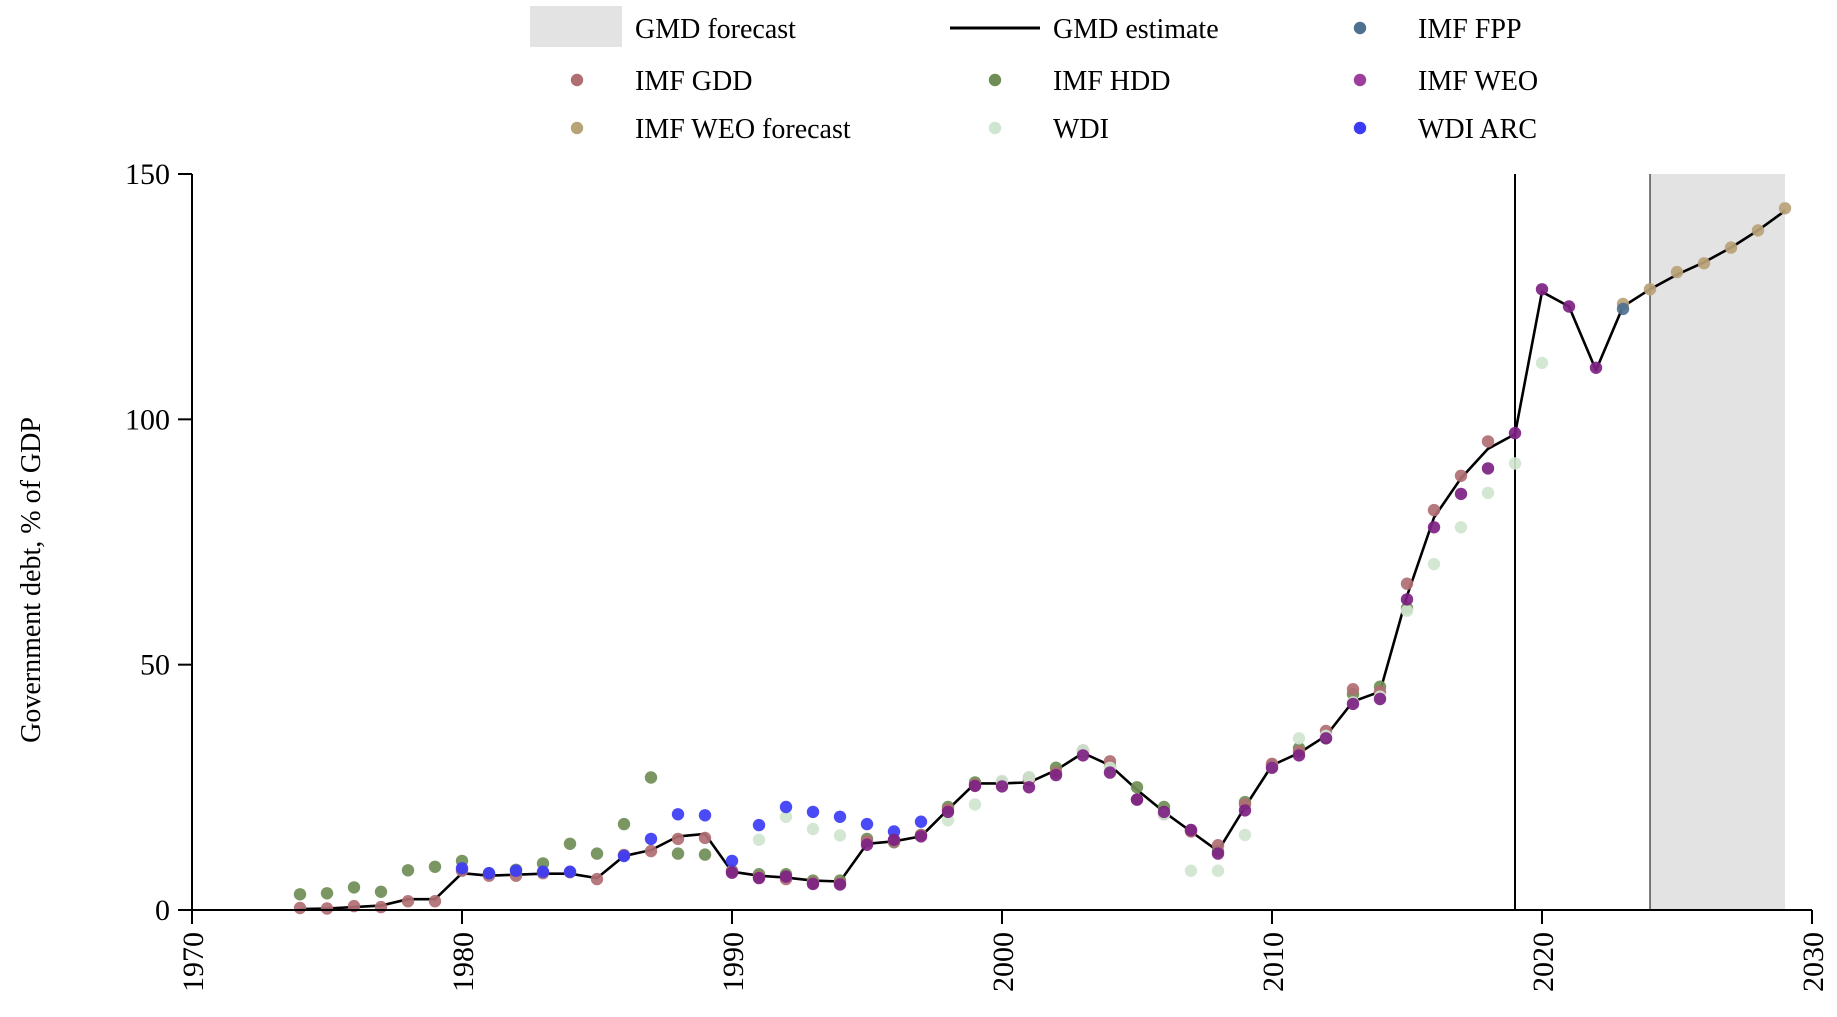 Image resolution: width=1837 pixels, height=1017 pixels. What do you see at coordinates (743, 129) in the screenshot?
I see `legend-label: IMF WEO forecast` at bounding box center [743, 129].